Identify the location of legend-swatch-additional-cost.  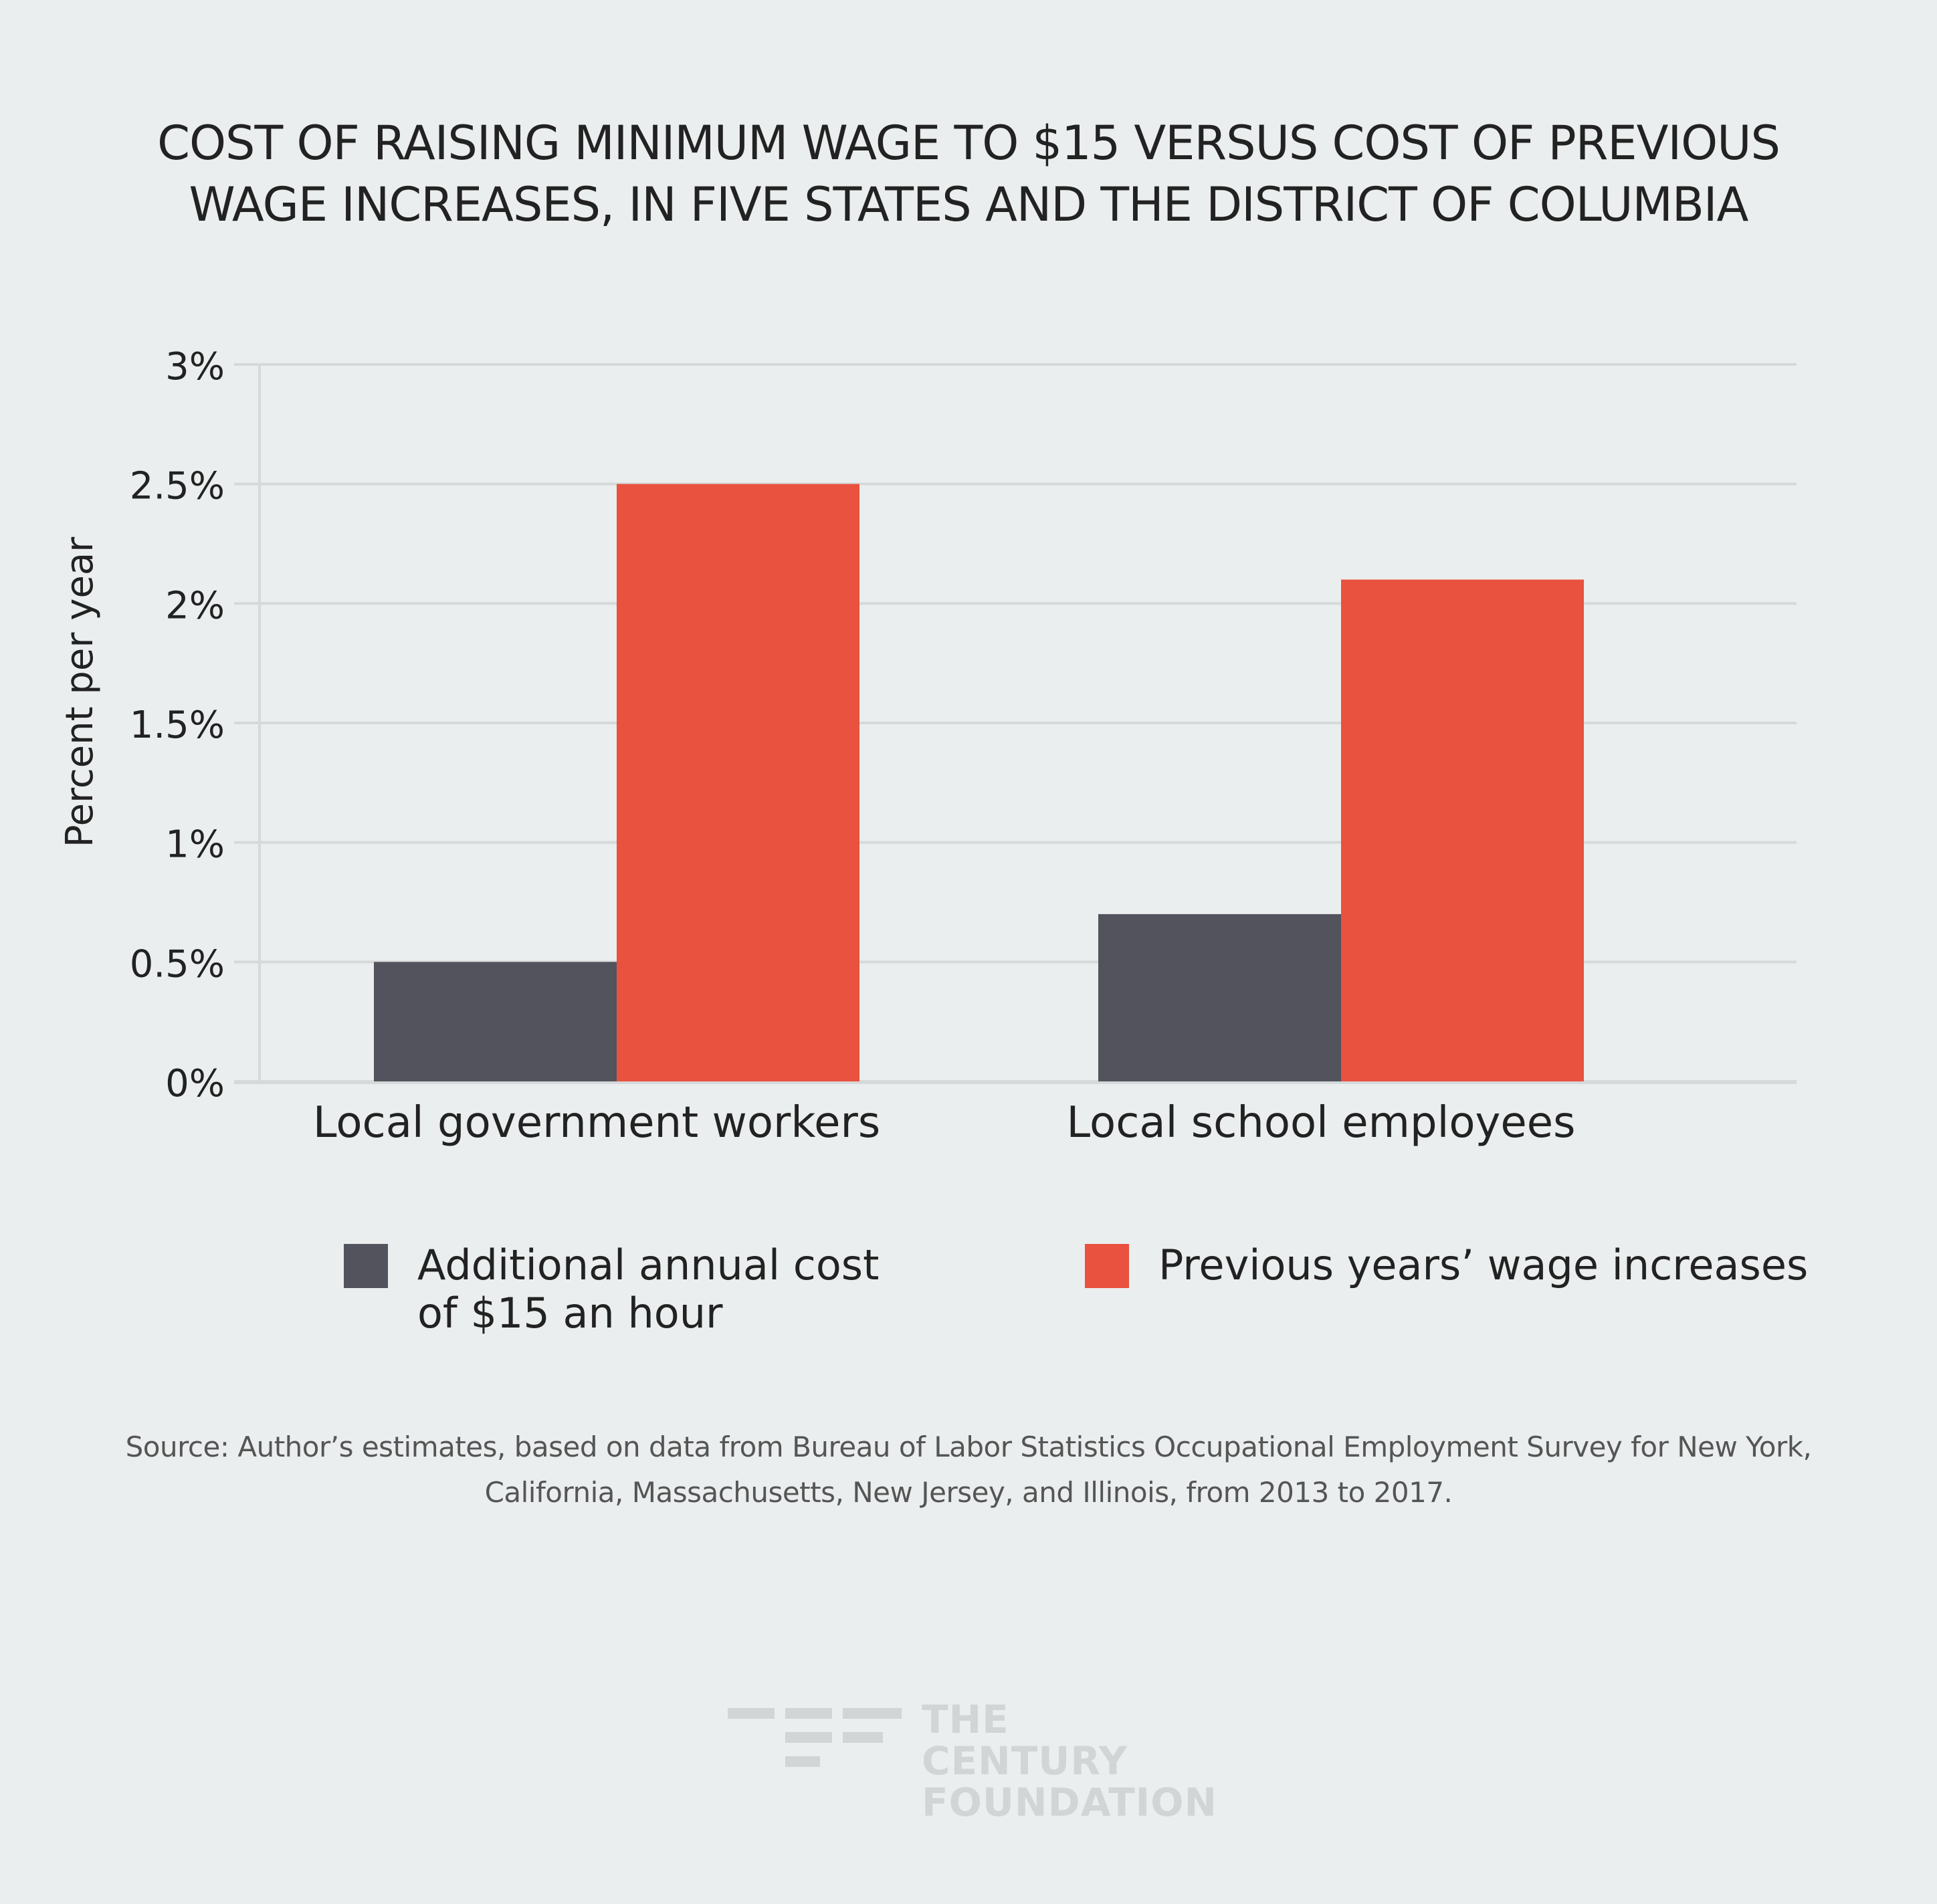
(366, 1266).